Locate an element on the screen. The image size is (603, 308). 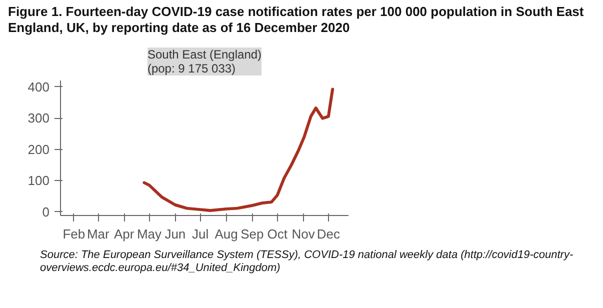
y-tick-label: 200 is located at coordinates (39, 149).